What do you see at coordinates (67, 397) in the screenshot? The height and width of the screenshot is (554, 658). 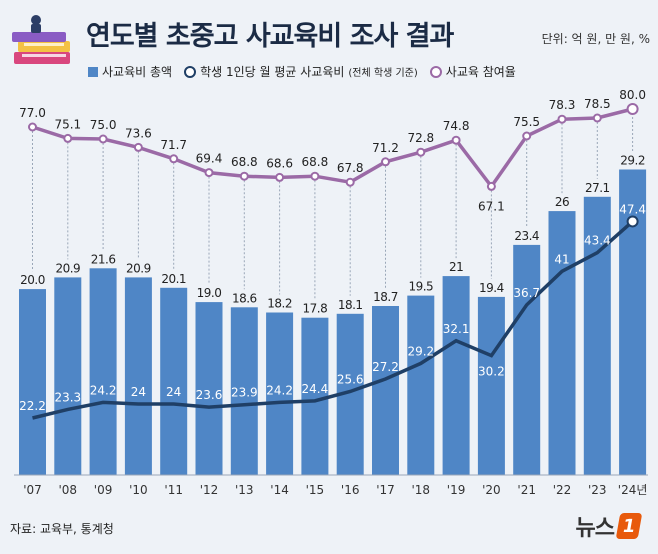 I see `spending-value-label: 23.3` at bounding box center [67, 397].